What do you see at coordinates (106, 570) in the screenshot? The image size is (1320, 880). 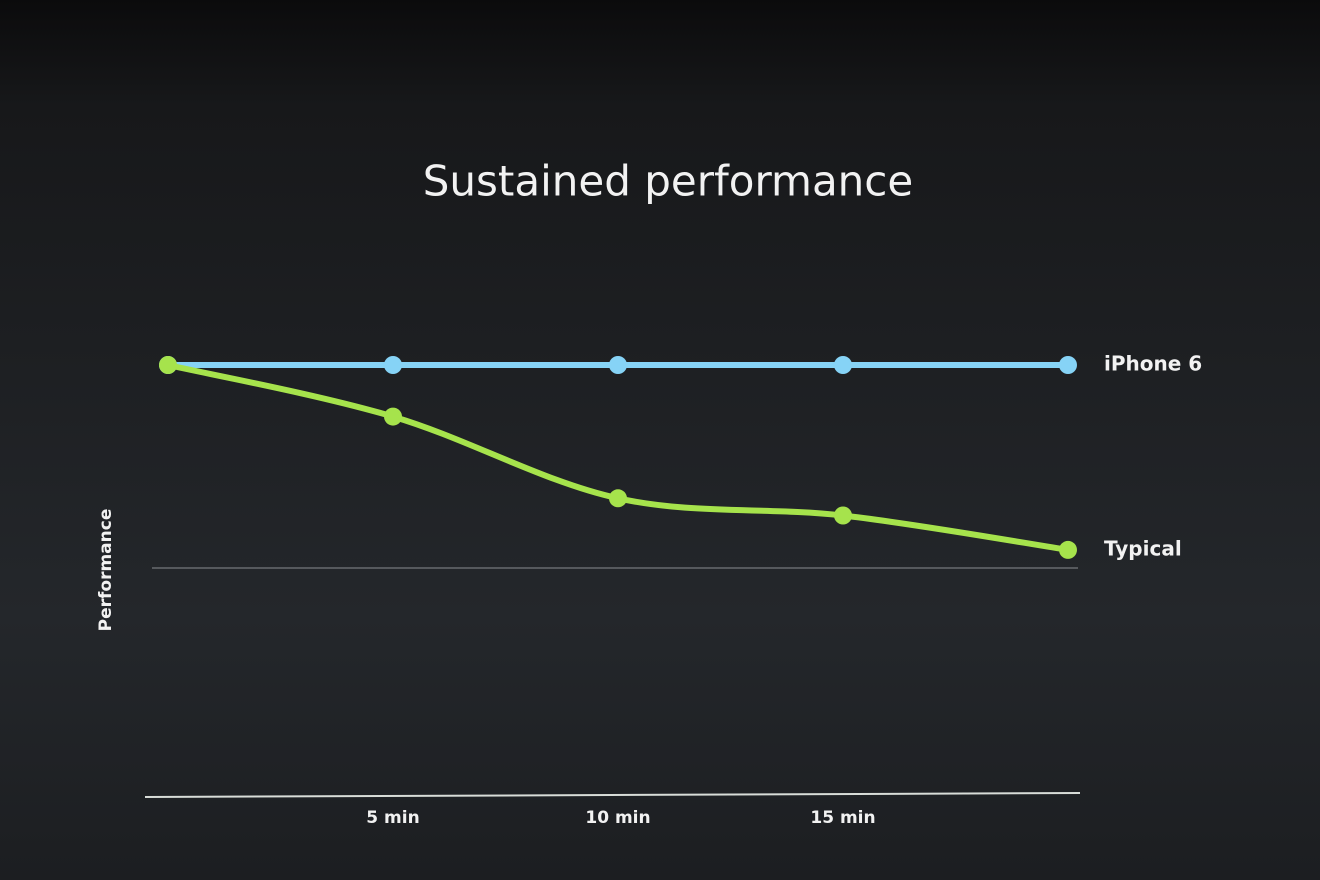 I see `y-axis-label: Performance` at bounding box center [106, 570].